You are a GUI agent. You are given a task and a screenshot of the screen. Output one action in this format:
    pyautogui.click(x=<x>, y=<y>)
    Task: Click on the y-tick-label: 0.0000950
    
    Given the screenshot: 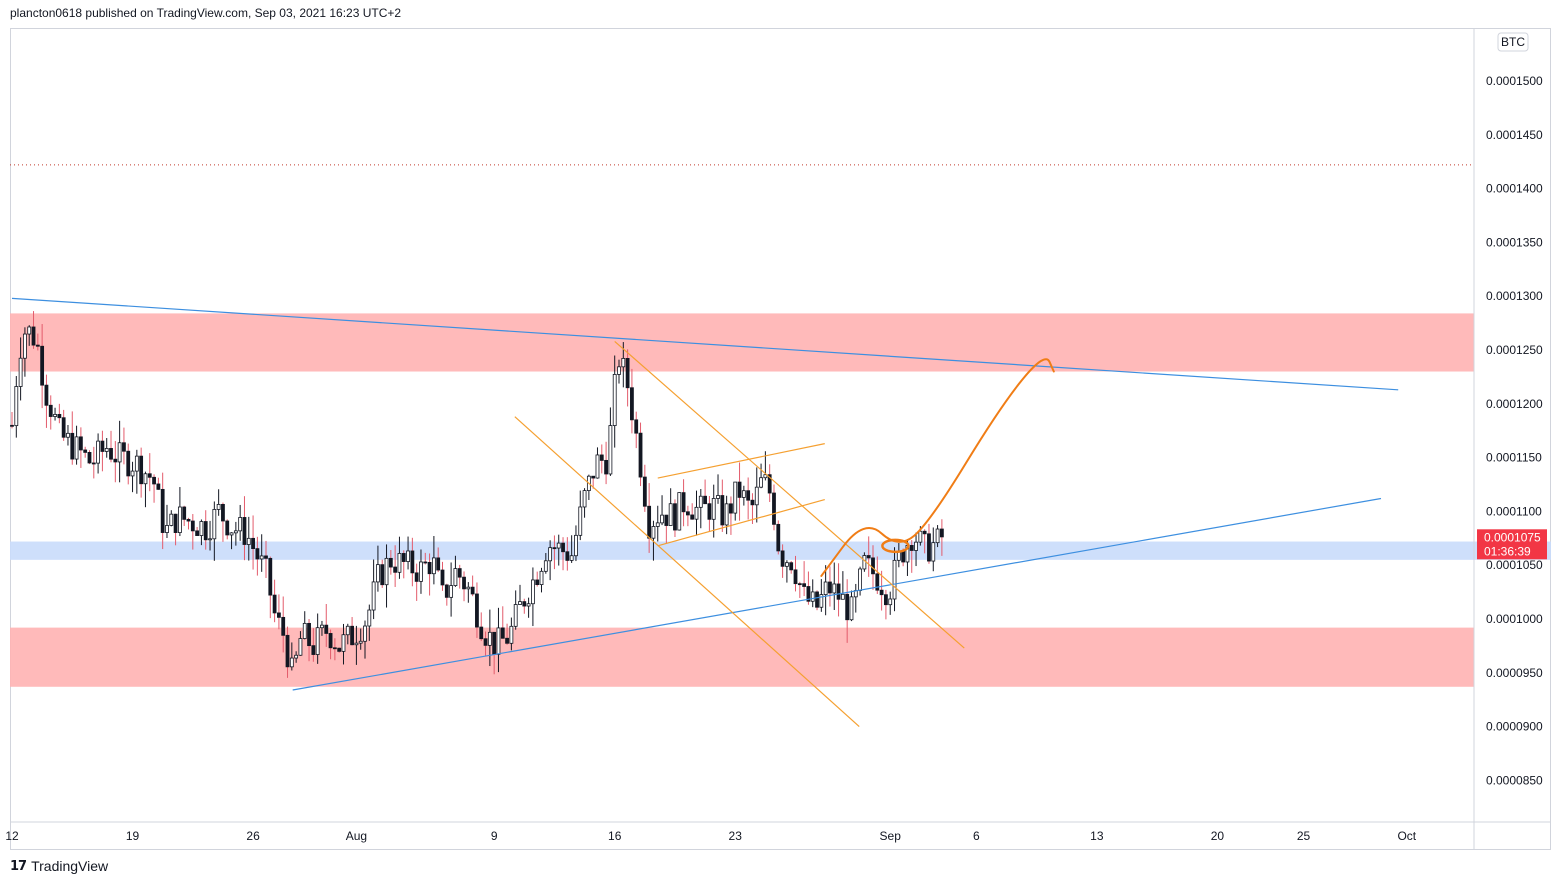 What is the action you would take?
    pyautogui.click(x=1514, y=673)
    